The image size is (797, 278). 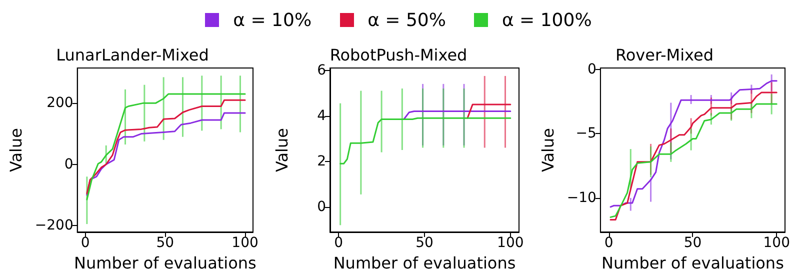 What do you see at coordinates (60, 103) in the screenshot?
I see `y-tick-label: 200` at bounding box center [60, 103].